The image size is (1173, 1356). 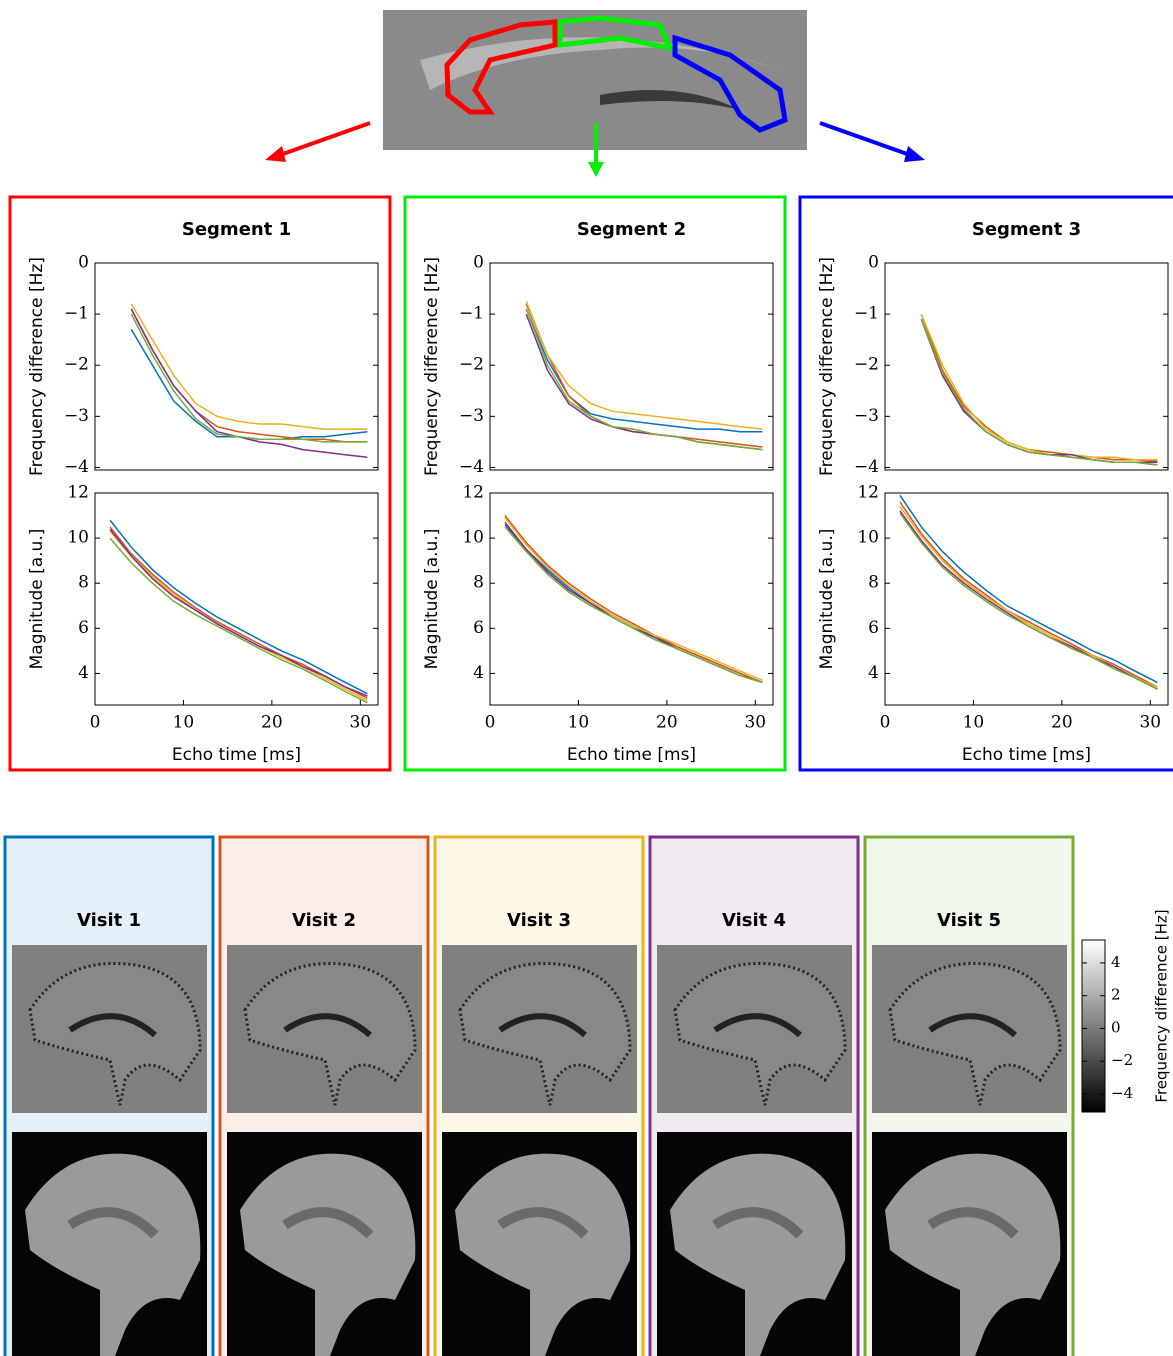 What do you see at coordinates (236, 229) in the screenshot?
I see `chart-title: Segment 1` at bounding box center [236, 229].